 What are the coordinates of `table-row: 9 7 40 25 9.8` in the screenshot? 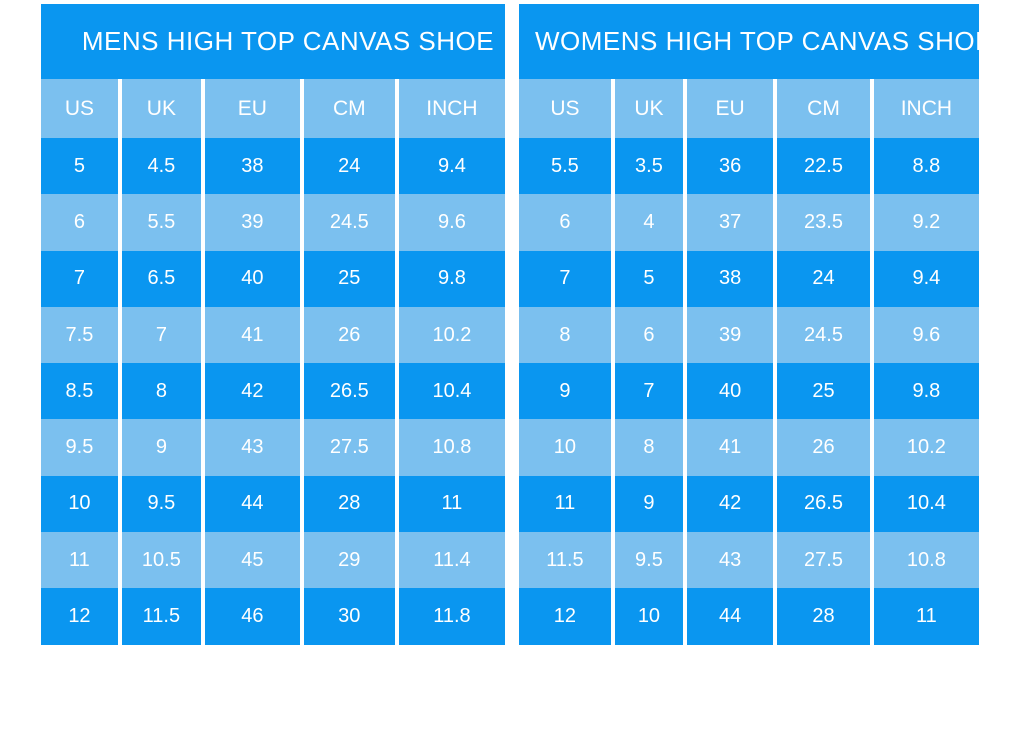 It's located at (749, 391).